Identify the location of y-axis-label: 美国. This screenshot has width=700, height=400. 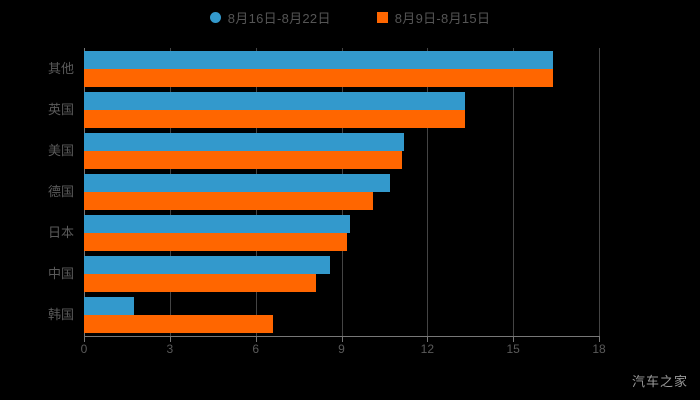
(60, 150).